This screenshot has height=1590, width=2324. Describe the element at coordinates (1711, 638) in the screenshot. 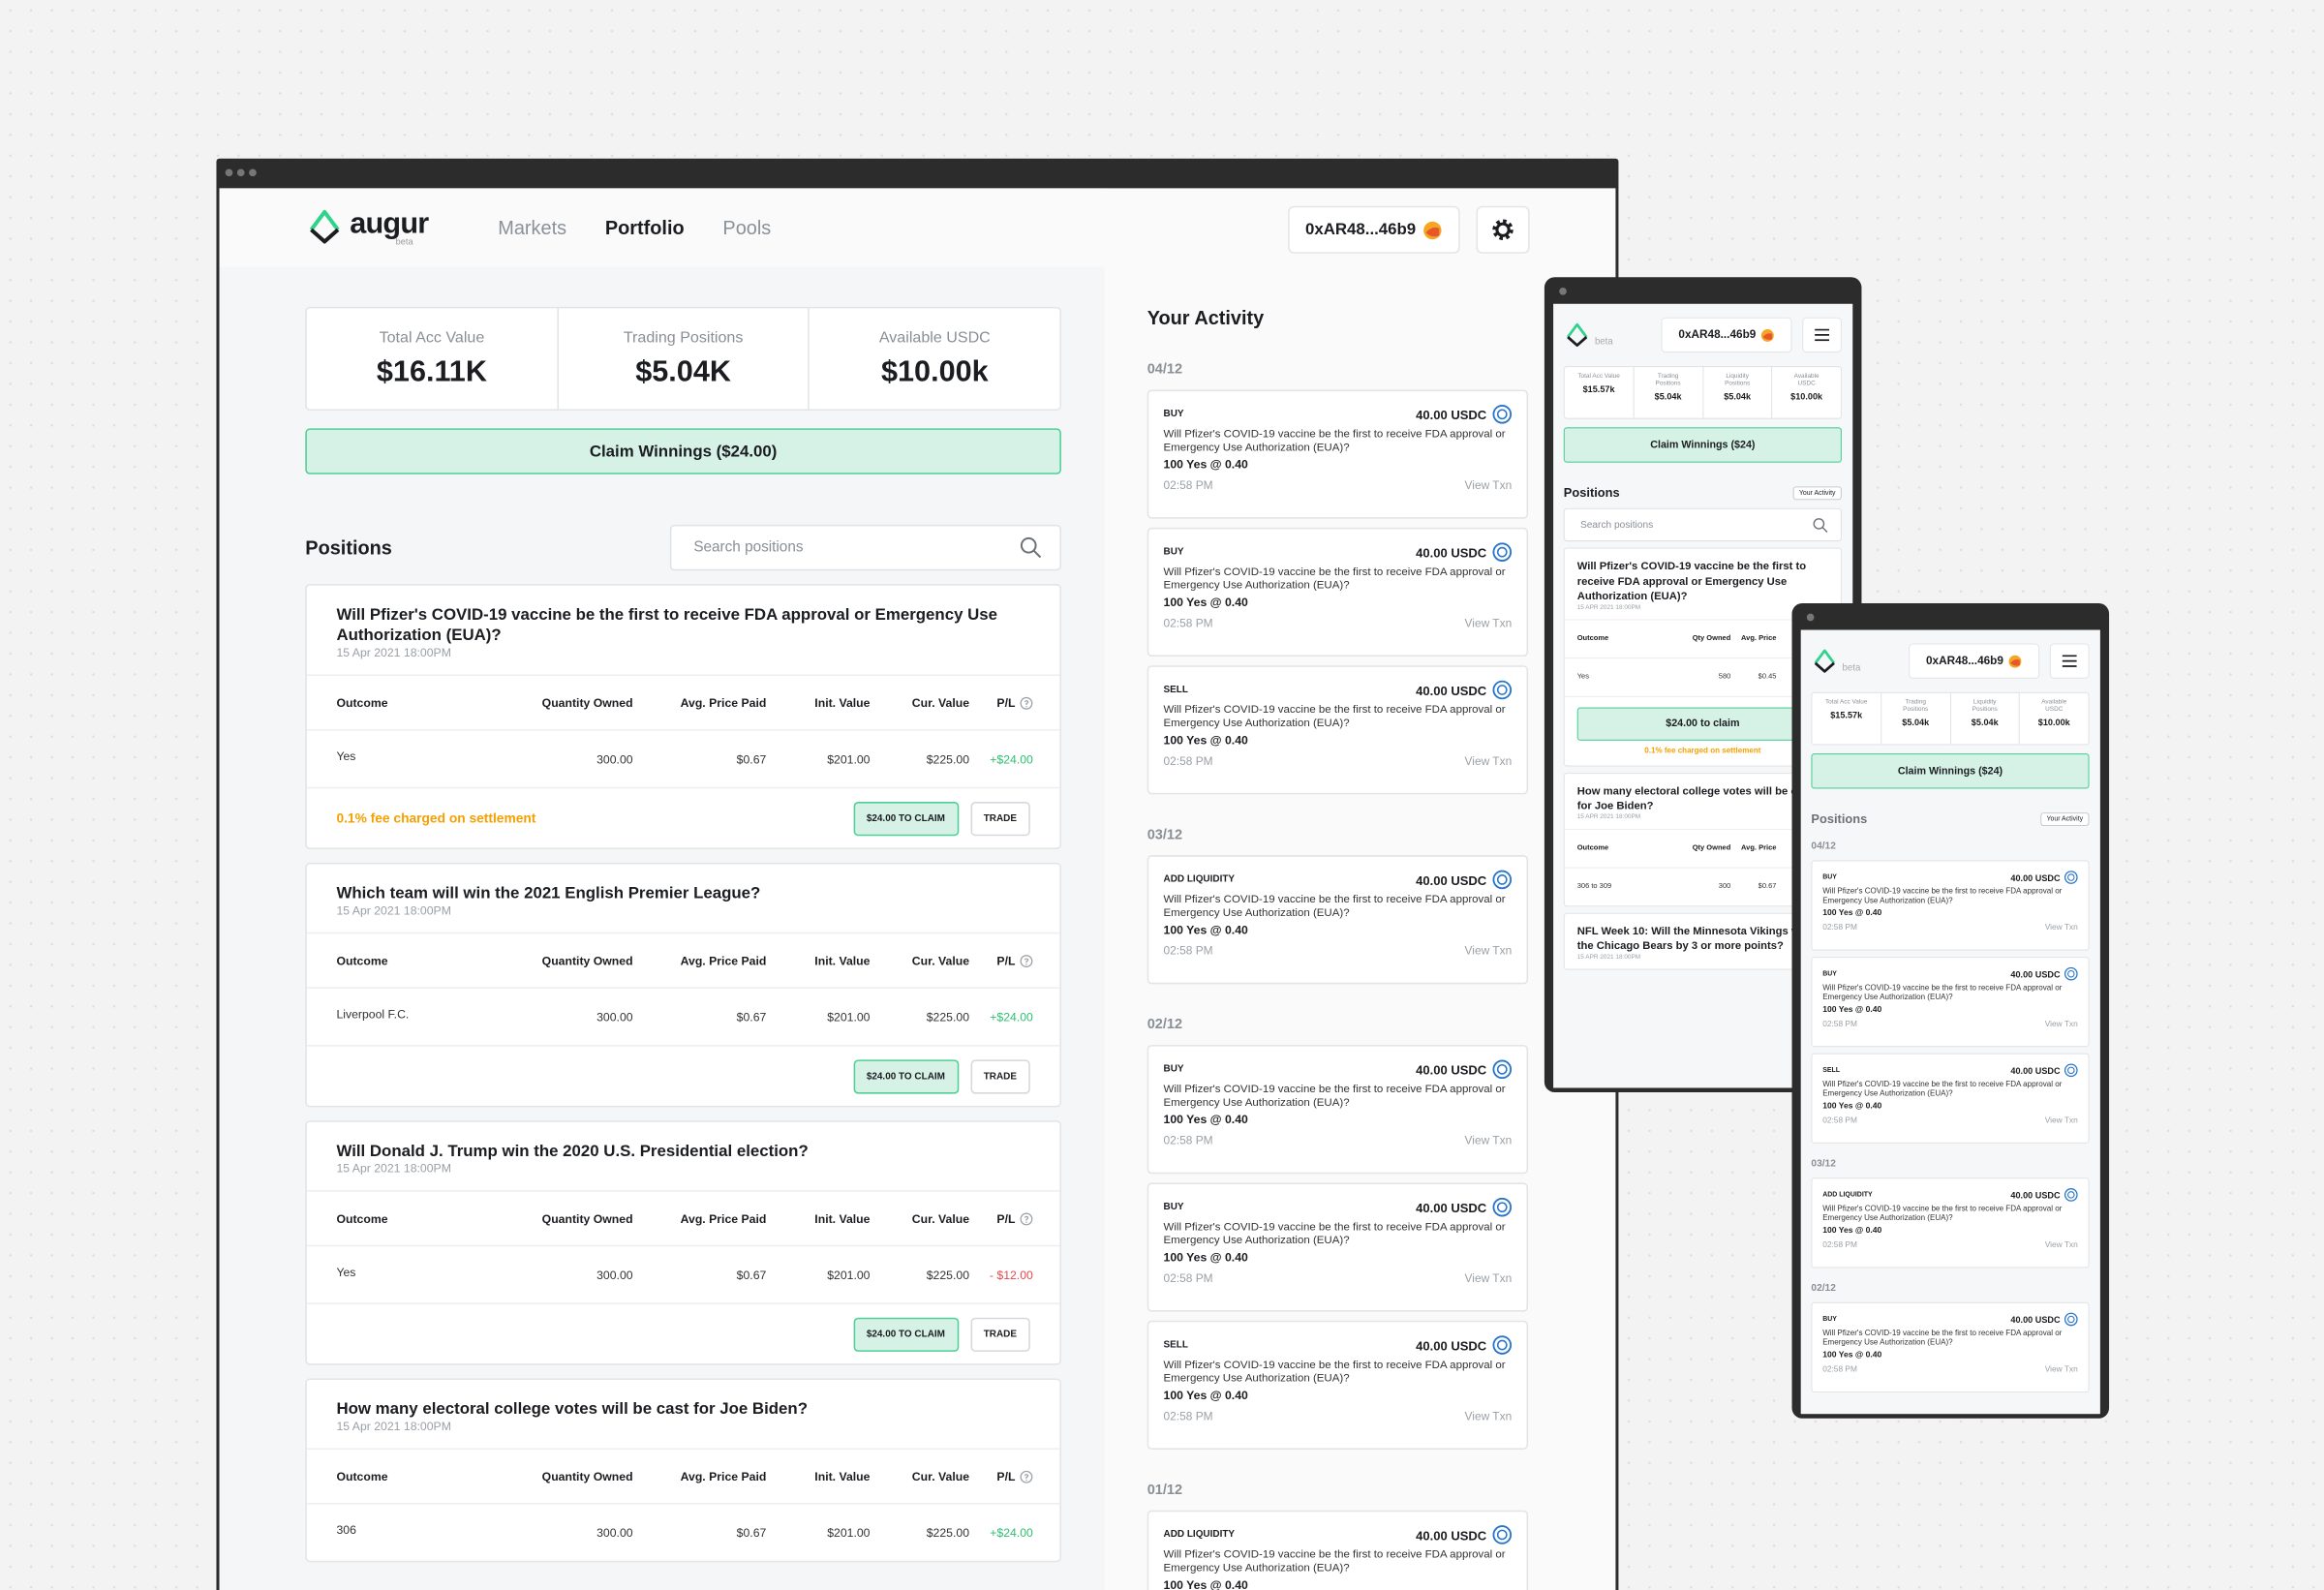

I see `column-header: Qty Owned` at that location.